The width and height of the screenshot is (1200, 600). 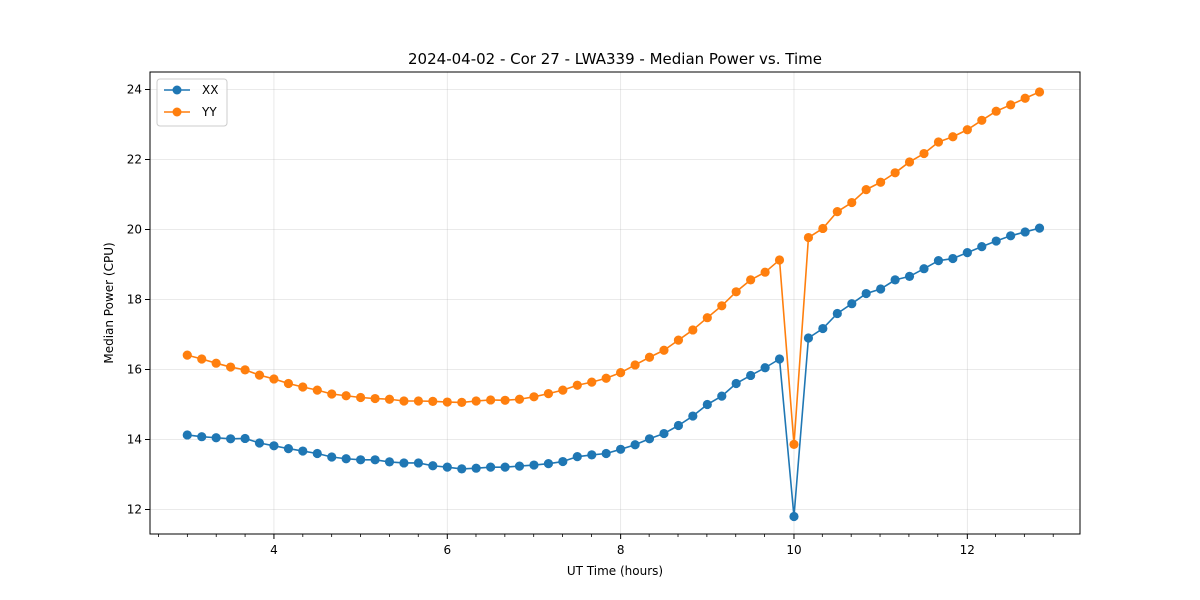 What do you see at coordinates (209, 112) in the screenshot?
I see `legend-label-yy: YY` at bounding box center [209, 112].